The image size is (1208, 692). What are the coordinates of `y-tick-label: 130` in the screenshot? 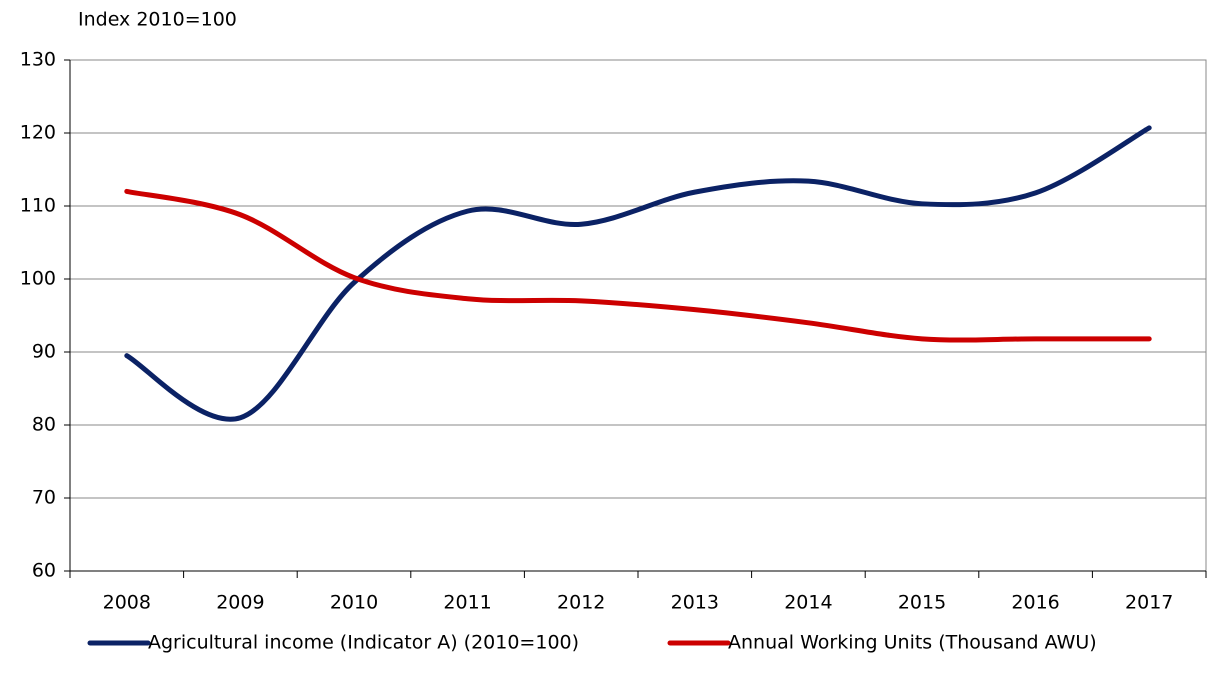 It's located at (38, 60).